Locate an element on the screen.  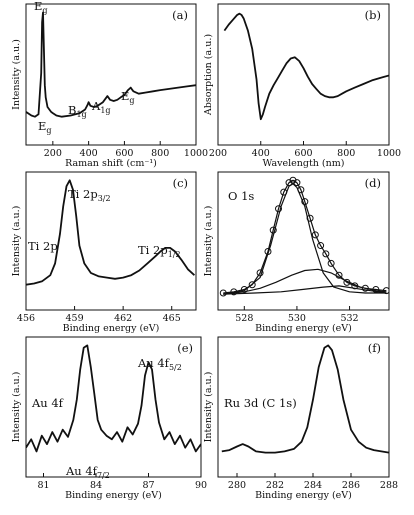
y-axis-label-c: Intensity (a.u.) is located at coordinates (16, 241).